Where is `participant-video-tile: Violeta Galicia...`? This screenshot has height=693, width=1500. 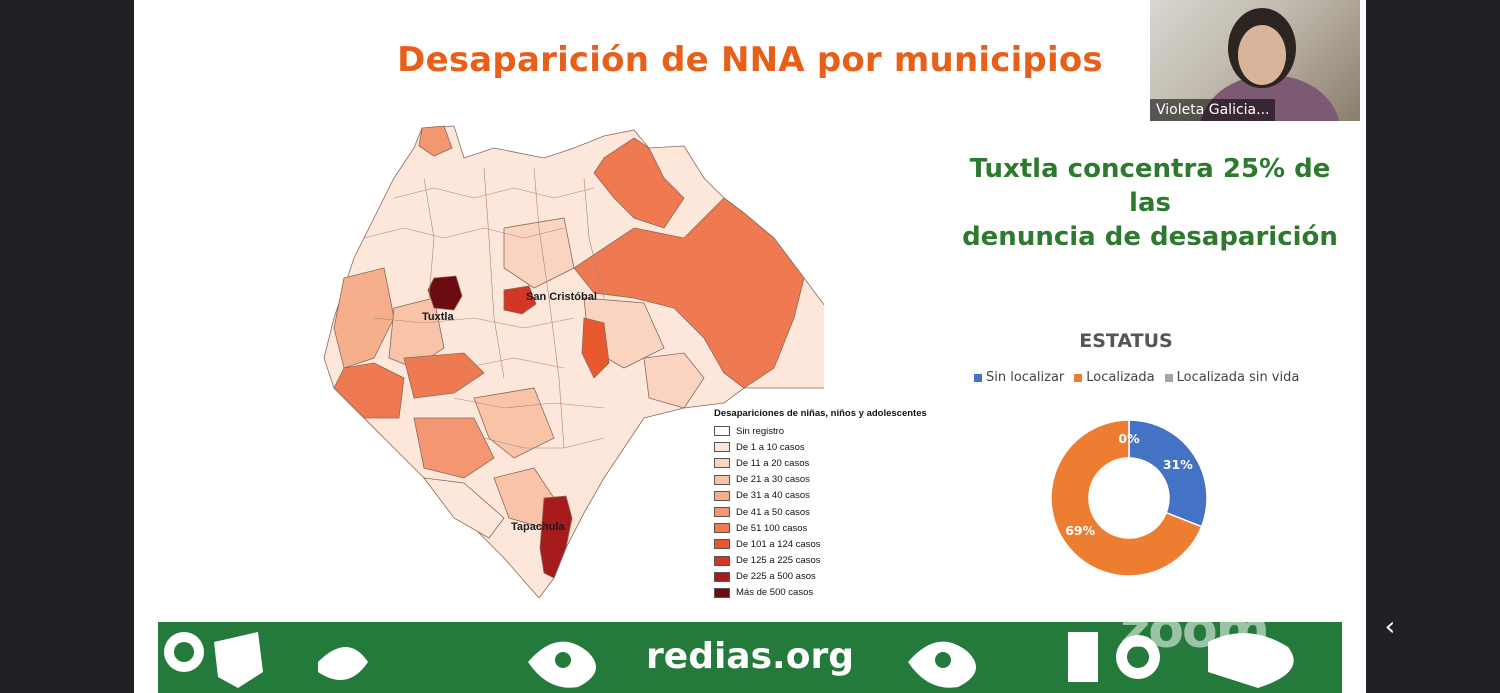
participant-video-tile: Violeta Galicia... is located at coordinates (1255, 60).